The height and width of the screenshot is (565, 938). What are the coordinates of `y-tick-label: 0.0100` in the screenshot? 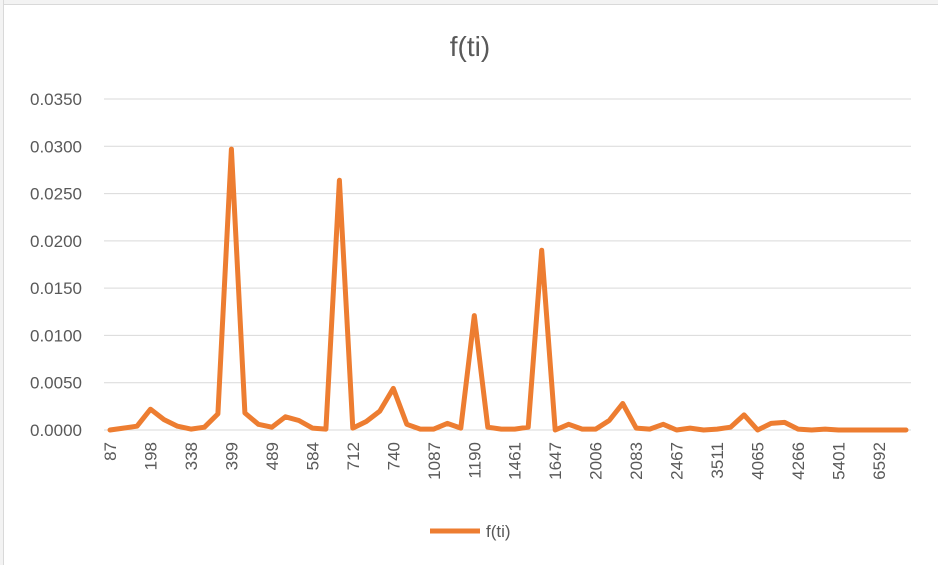 It's located at (56, 335).